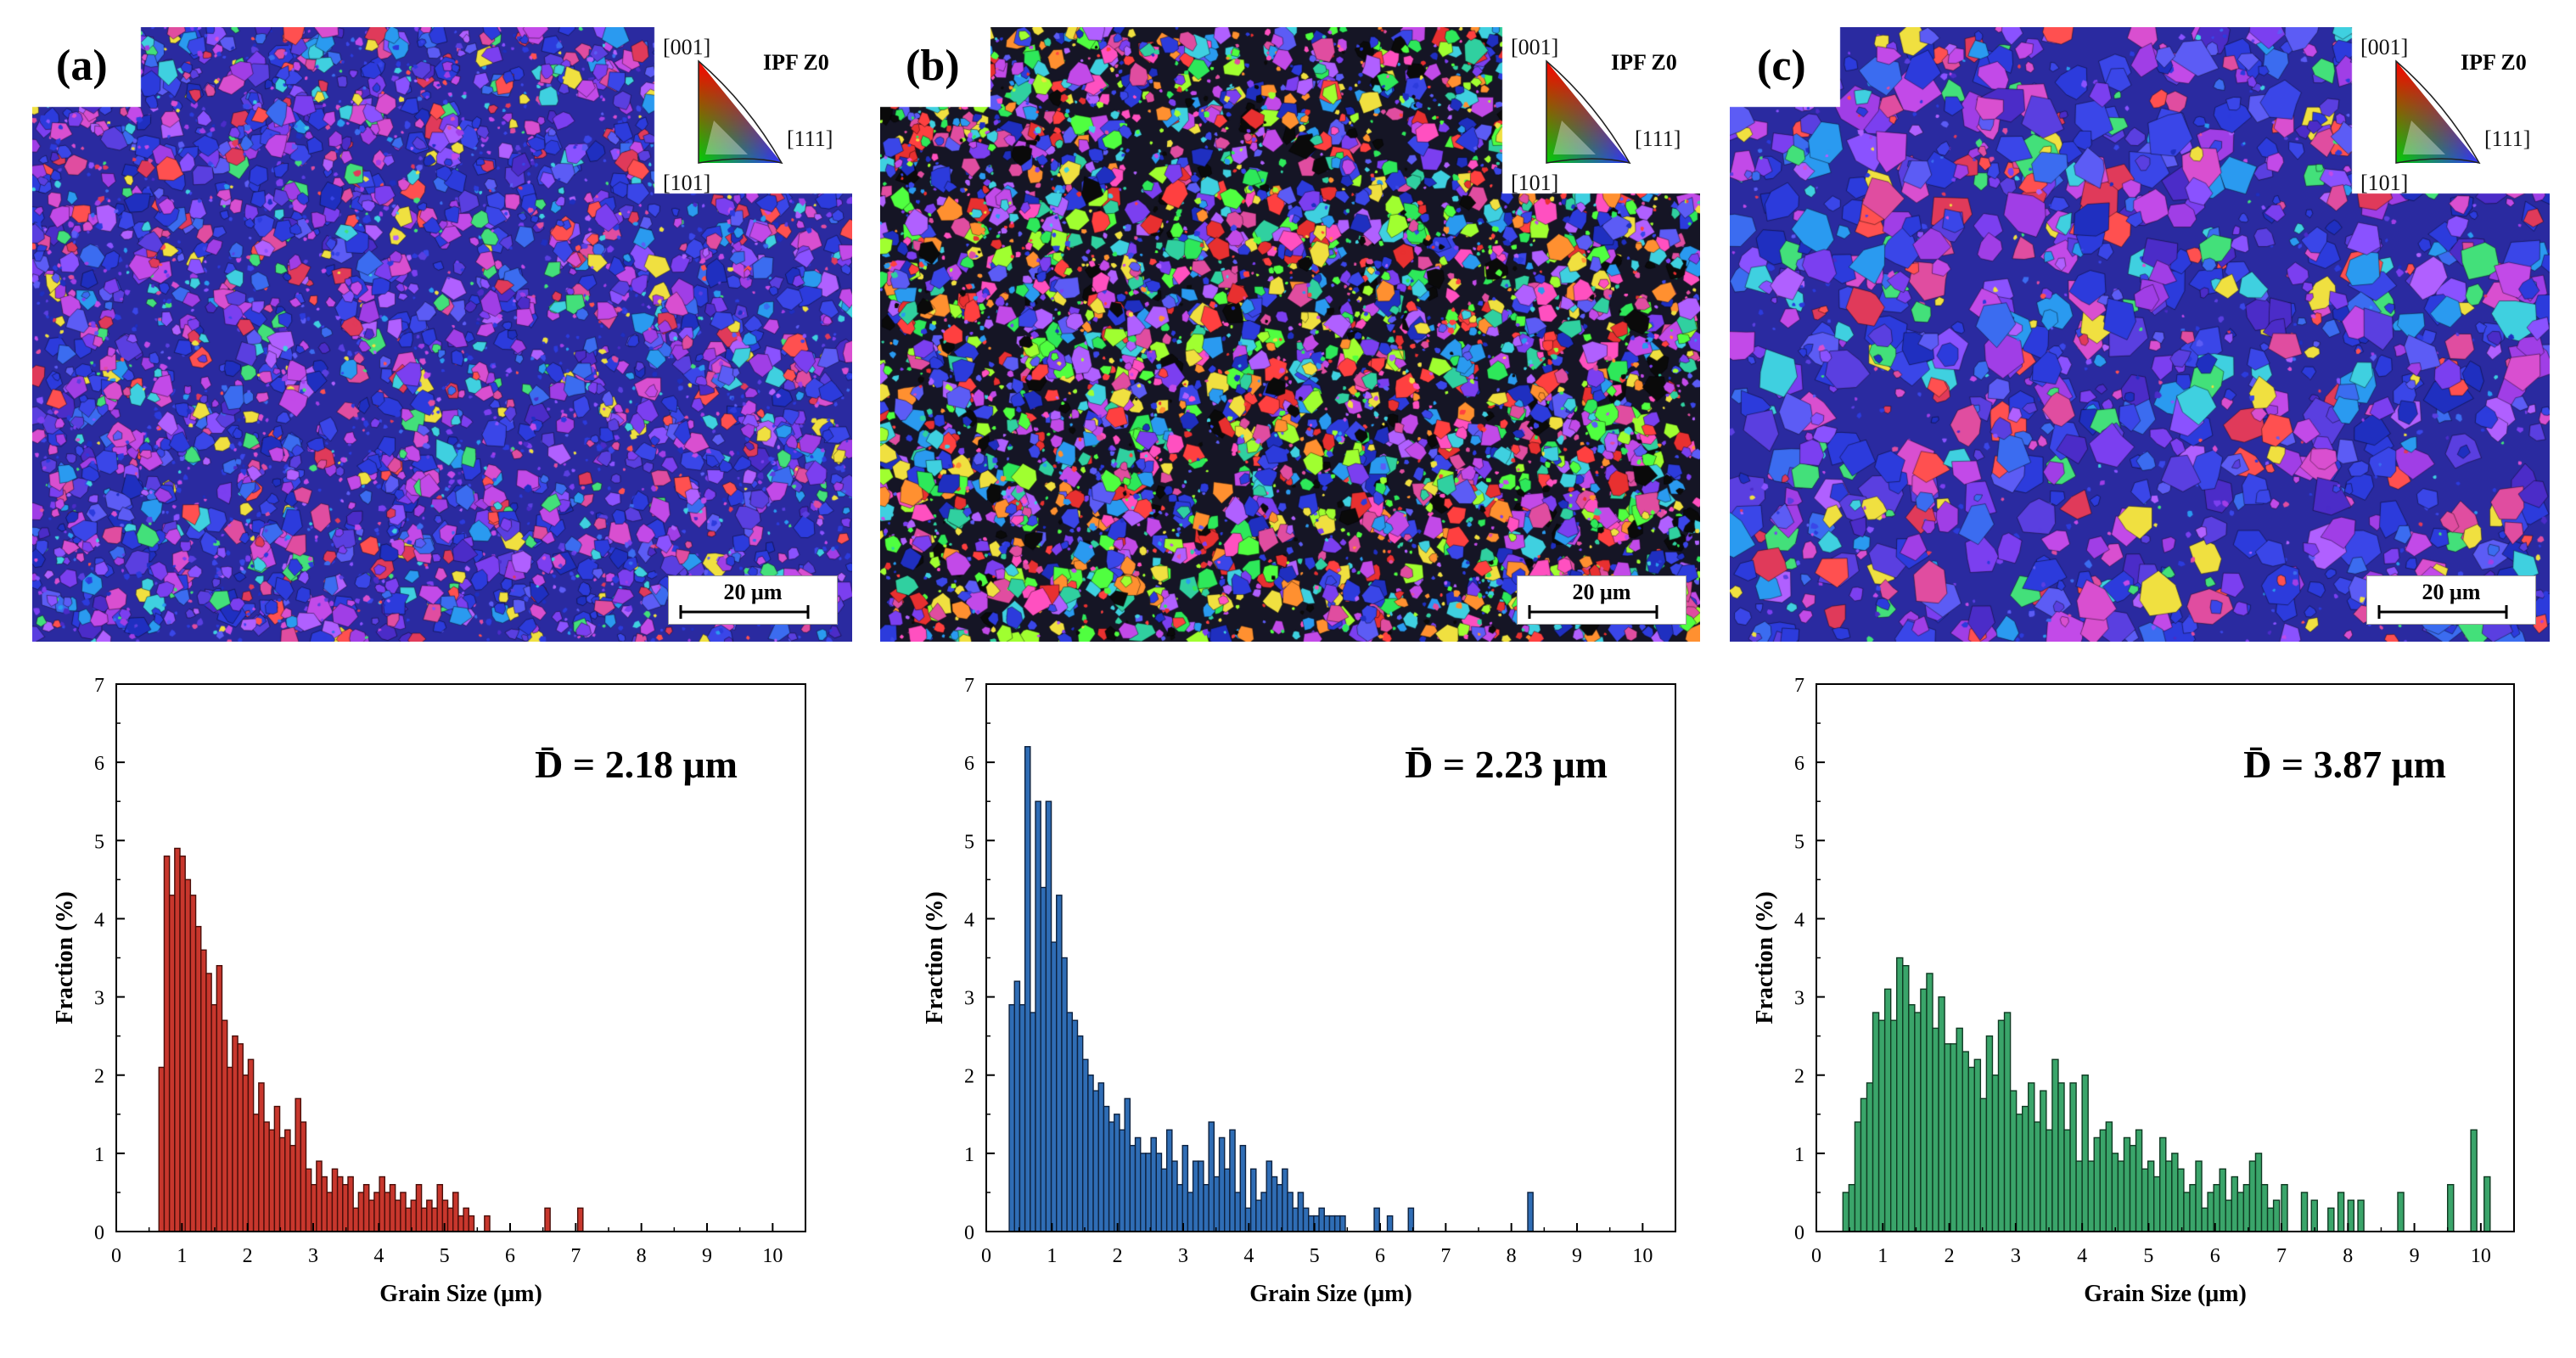 The height and width of the screenshot is (1358, 2576). What do you see at coordinates (1248, 1256) in the screenshot?
I see `x-tick-label: 4` at bounding box center [1248, 1256].